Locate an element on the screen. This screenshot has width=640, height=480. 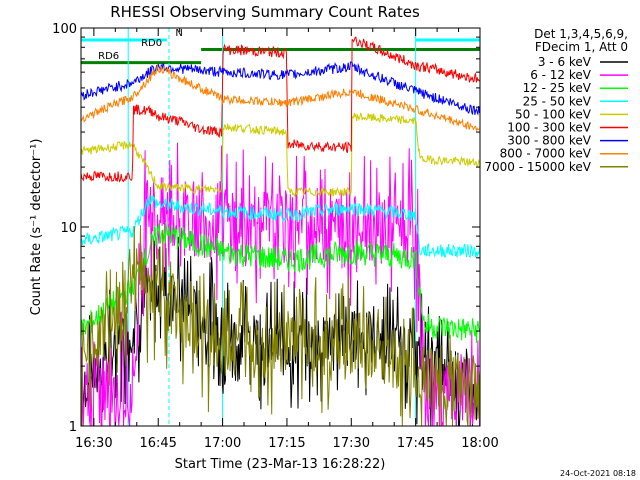
y-axis-label: Count Rate (s⁻¹ detector⁻¹) is located at coordinates (36, 227).